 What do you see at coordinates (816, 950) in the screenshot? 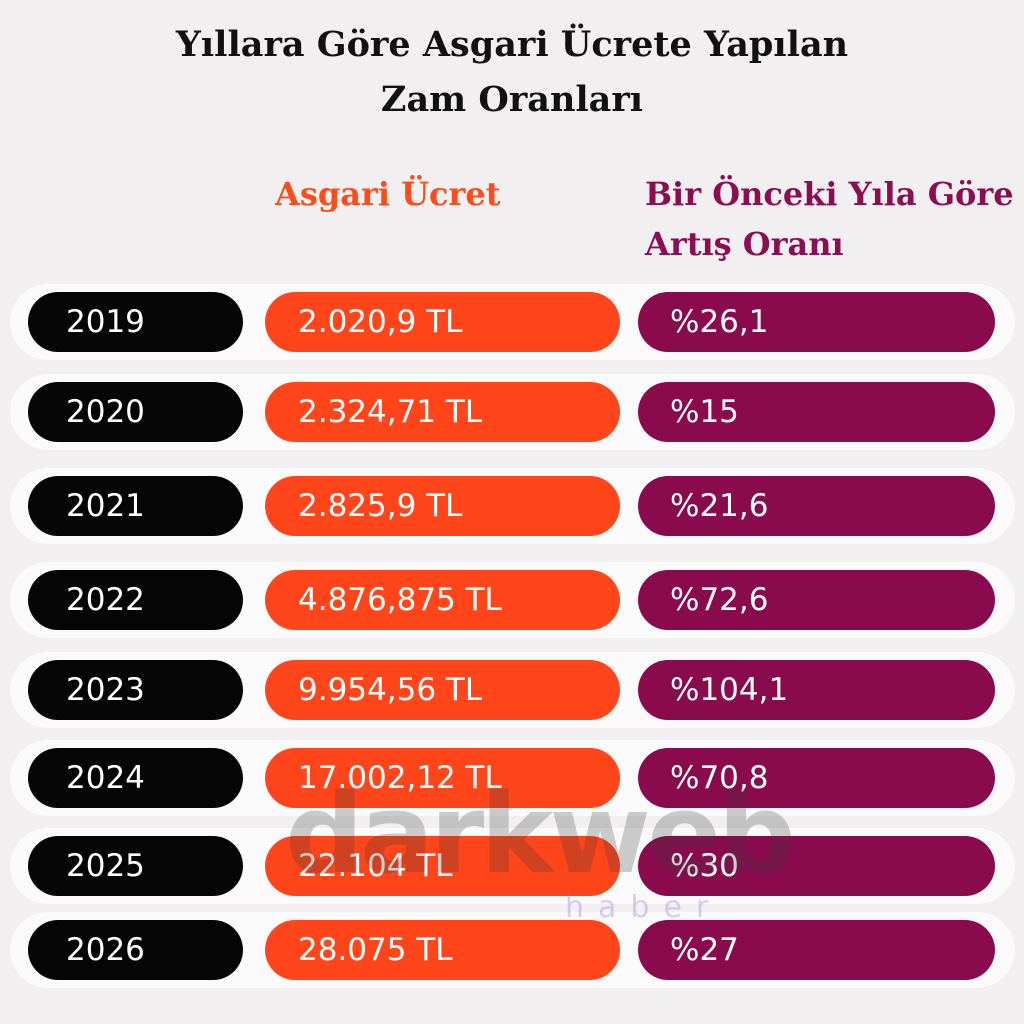
I see `rate-cell: %27` at bounding box center [816, 950].